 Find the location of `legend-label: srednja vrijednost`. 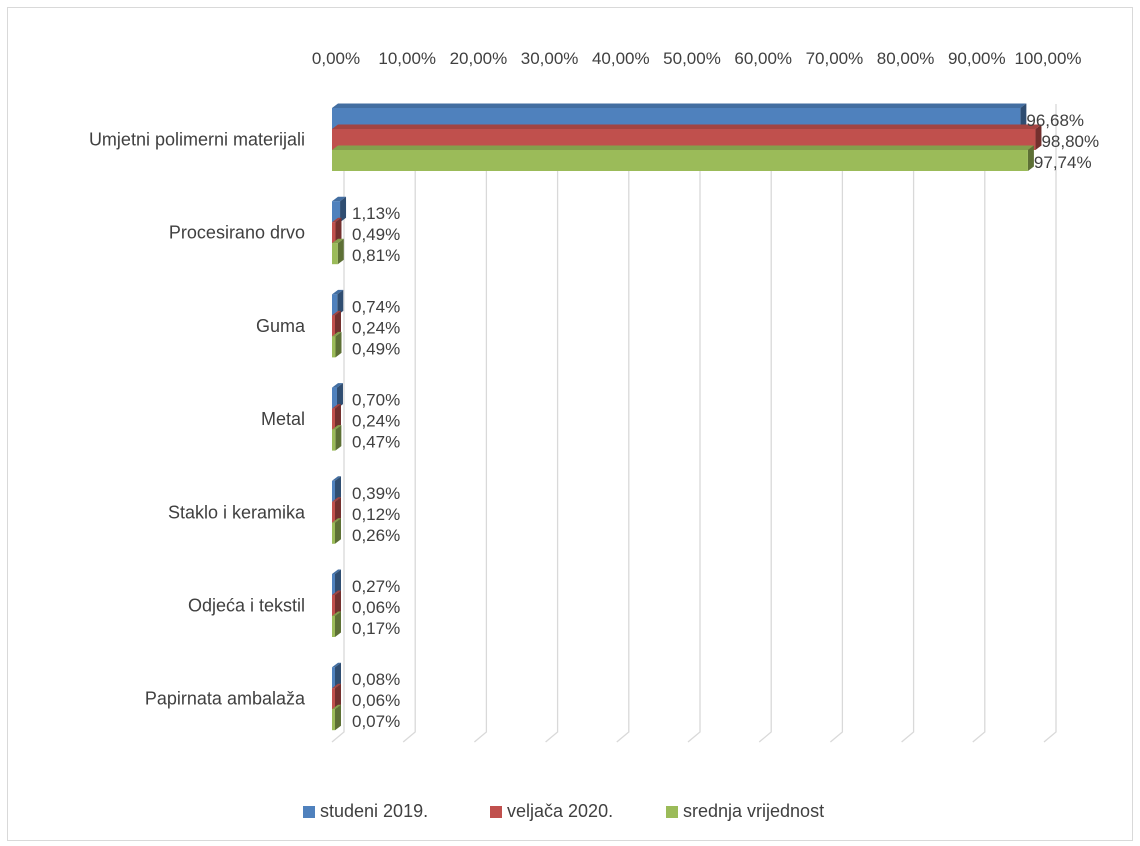

legend-label: srednja vrijednost is located at coordinates (753, 811).